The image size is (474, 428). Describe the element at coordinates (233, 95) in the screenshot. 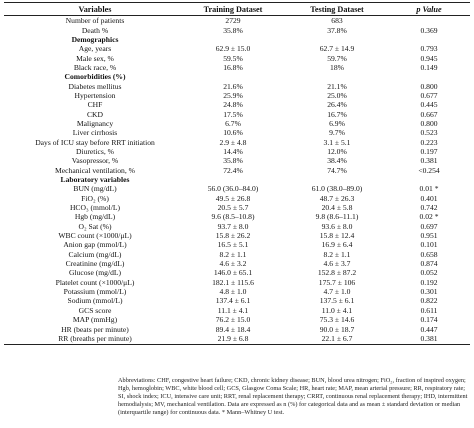

I see `cell-training: 25.9%` at that location.